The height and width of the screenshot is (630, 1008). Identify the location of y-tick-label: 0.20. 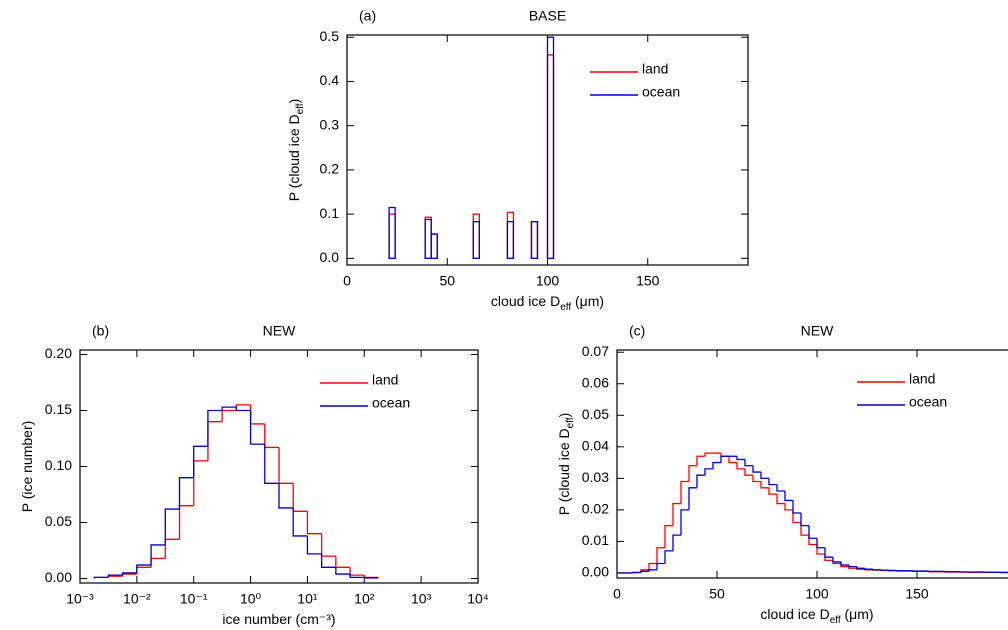
(58, 353).